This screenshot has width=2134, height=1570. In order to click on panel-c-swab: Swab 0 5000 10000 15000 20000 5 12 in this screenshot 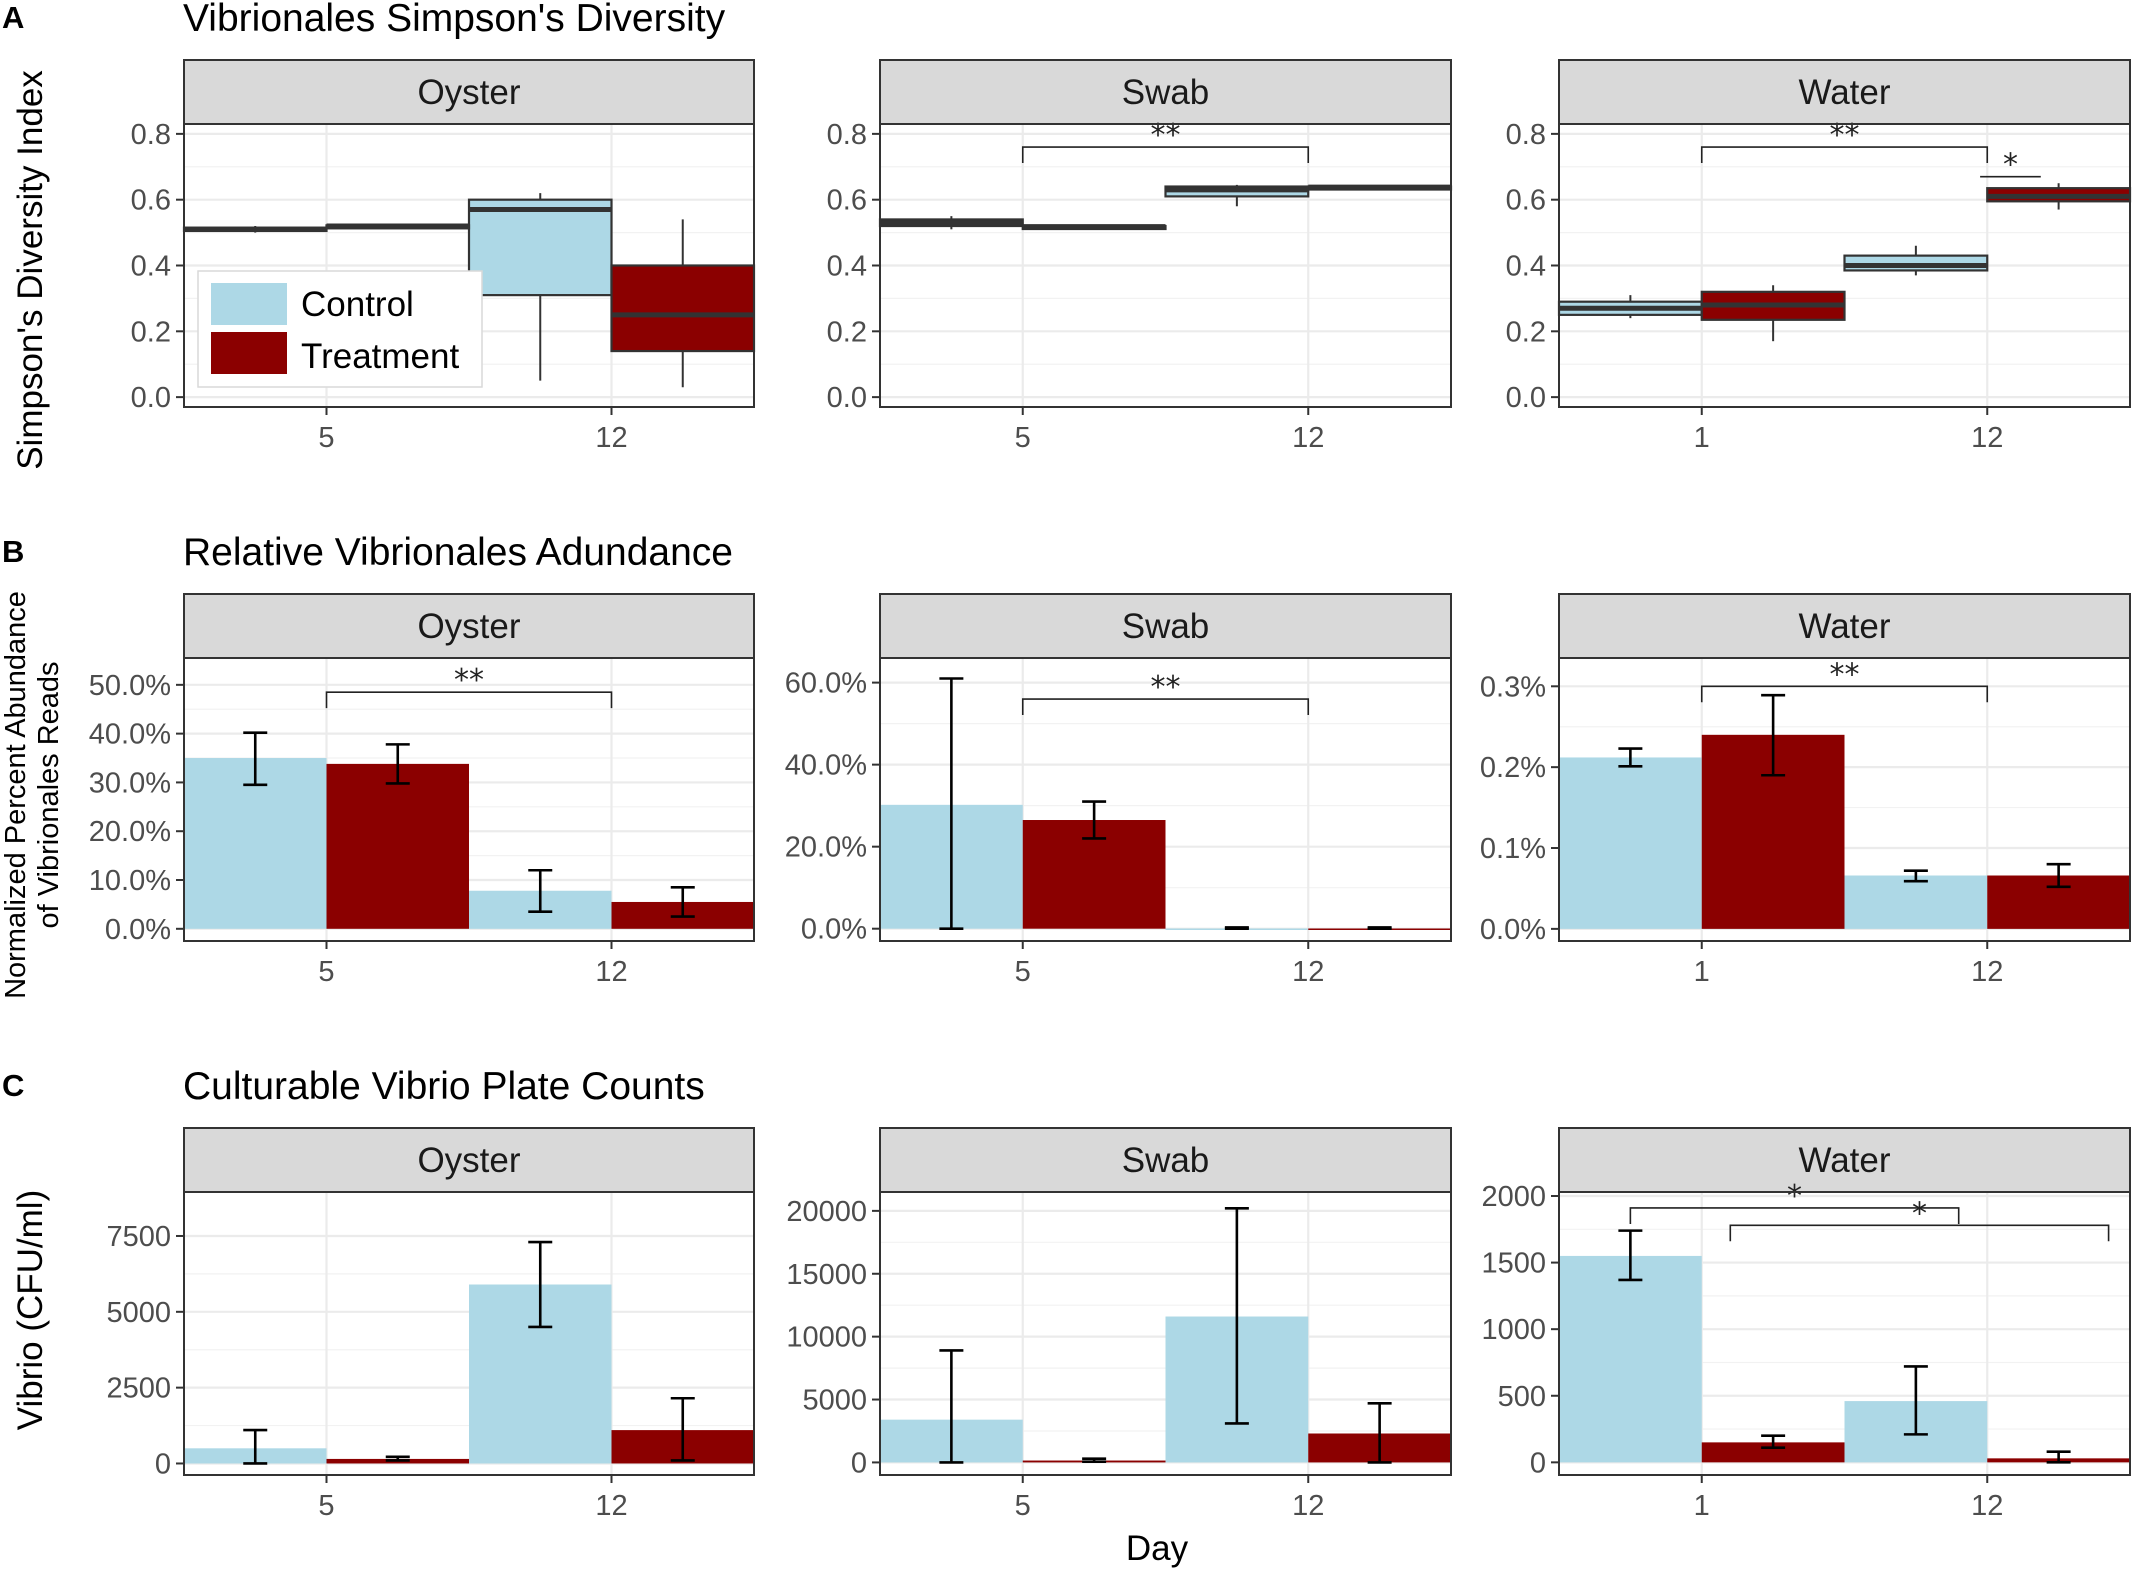, I will do `click(1119, 1324)`.